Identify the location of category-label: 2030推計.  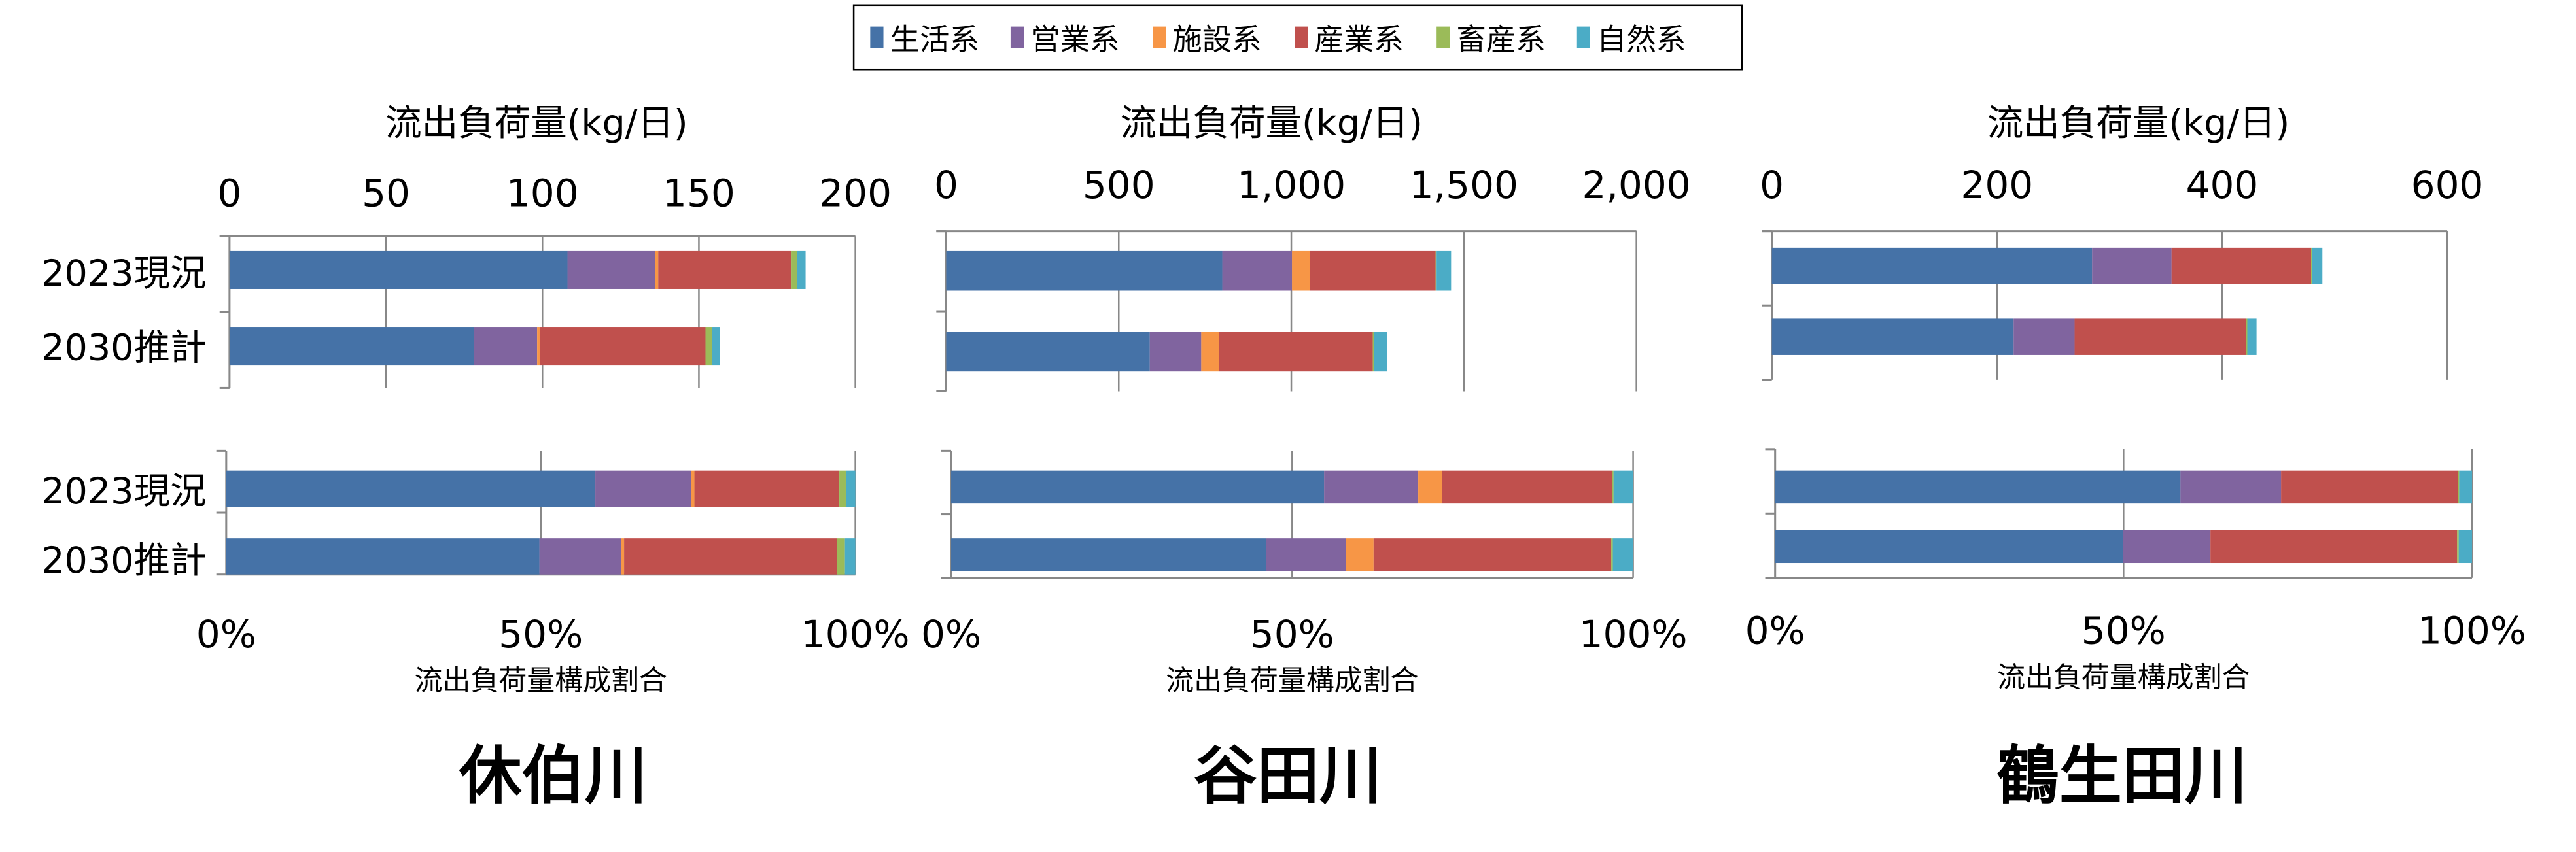
(124, 348).